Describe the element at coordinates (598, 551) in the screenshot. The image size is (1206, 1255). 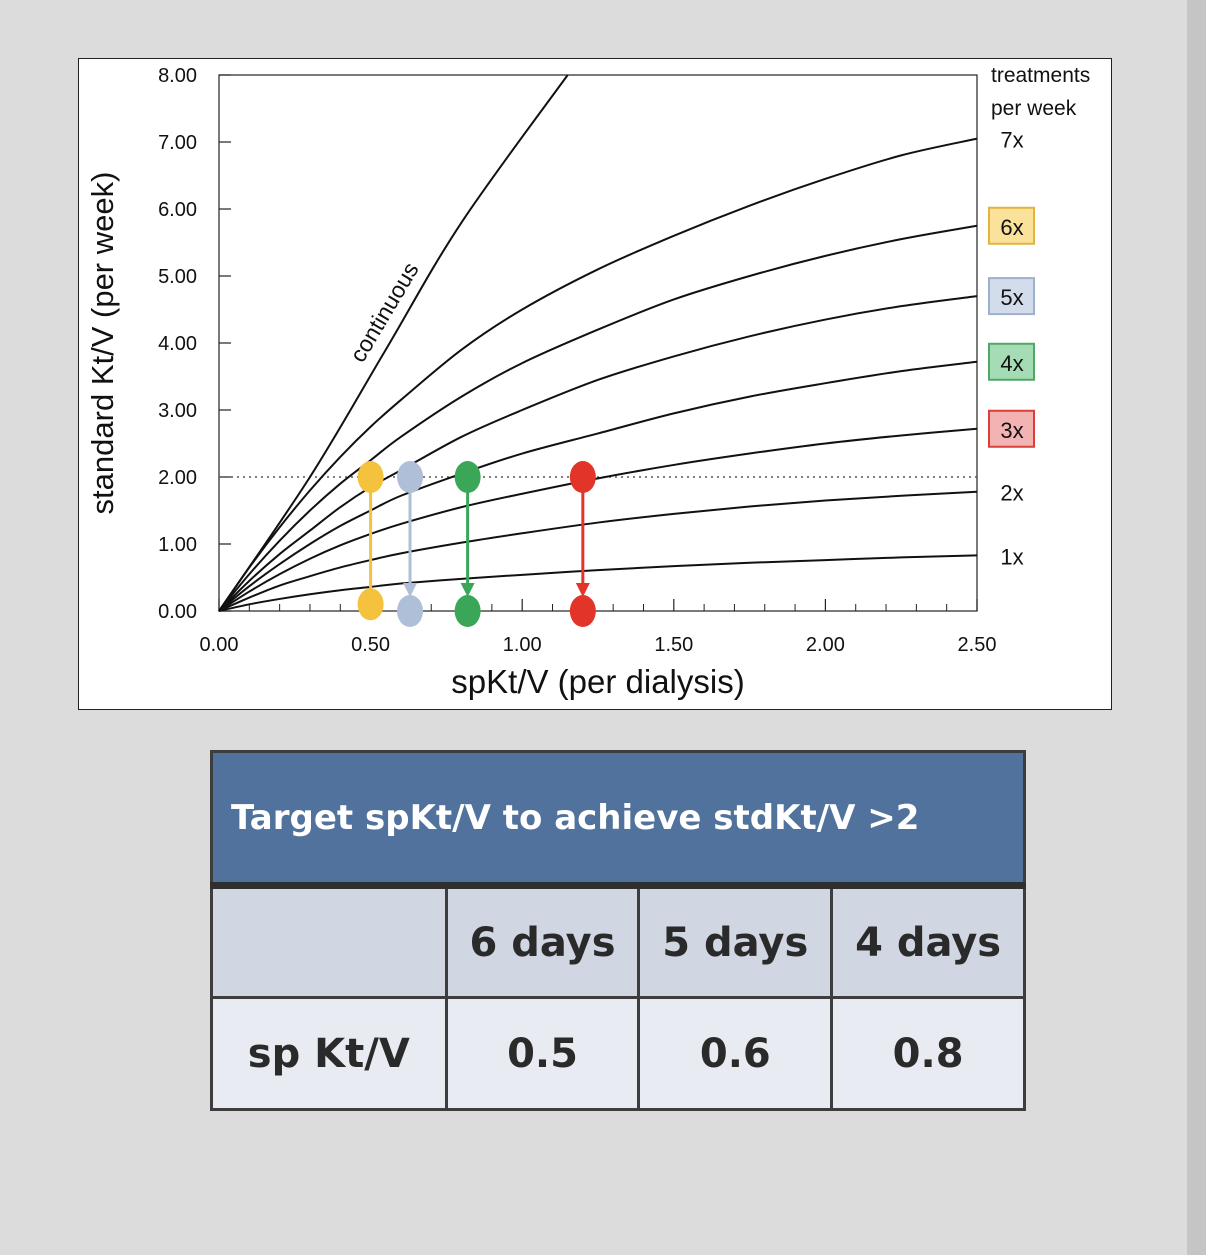
I see `series-line-2x` at that location.